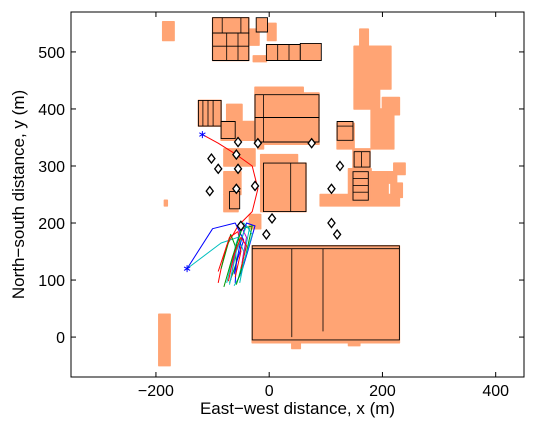 This screenshot has width=537, height=423. What do you see at coordinates (269, 391) in the screenshot?
I see `x-tick-label: 0` at bounding box center [269, 391].